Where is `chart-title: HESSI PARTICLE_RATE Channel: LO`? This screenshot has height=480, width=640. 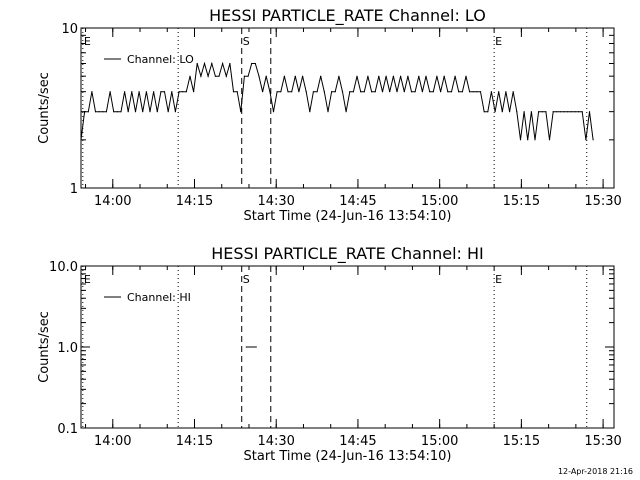
chart-title: HESSI PARTICLE_RATE Channel: LO is located at coordinates (347, 16).